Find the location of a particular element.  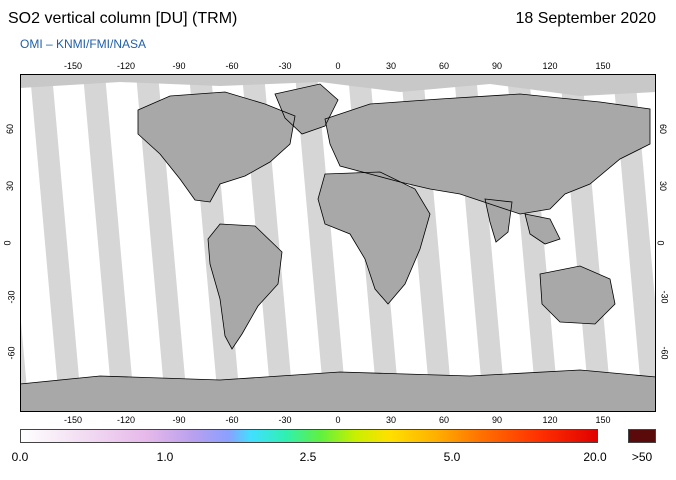

colorbar-label: 20.0 is located at coordinates (595, 457).